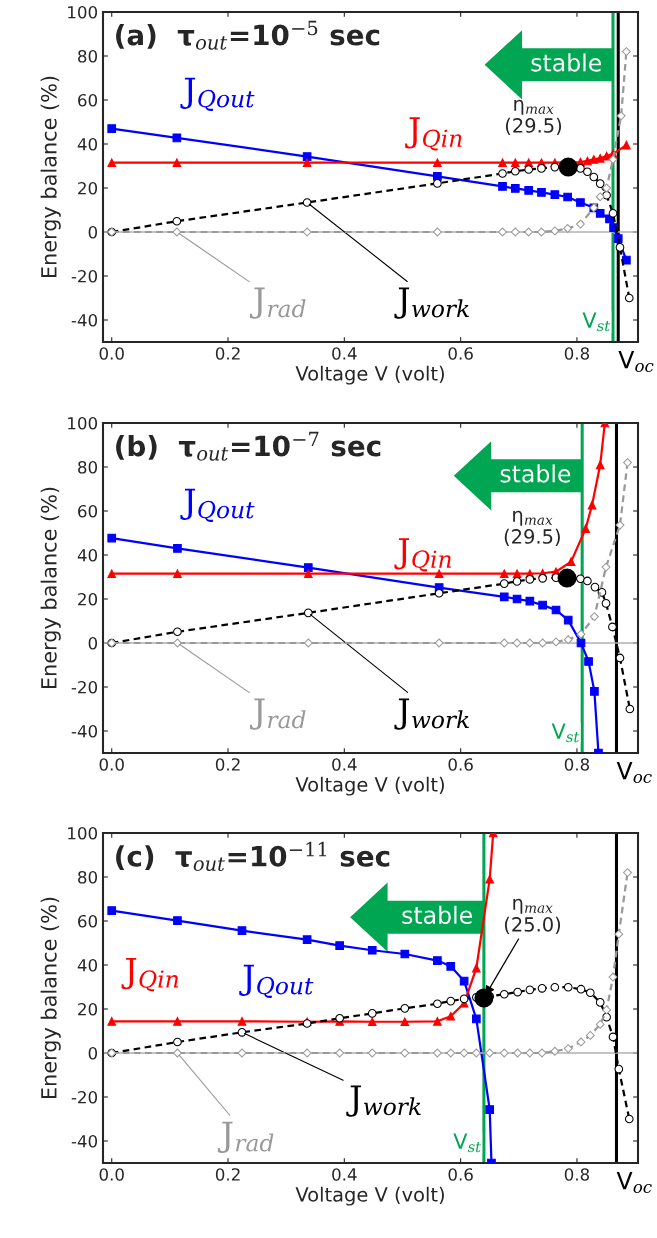  Describe the element at coordinates (532, 916) in the screenshot. I see `annotation: η$_{max}$ (25.0)` at that location.